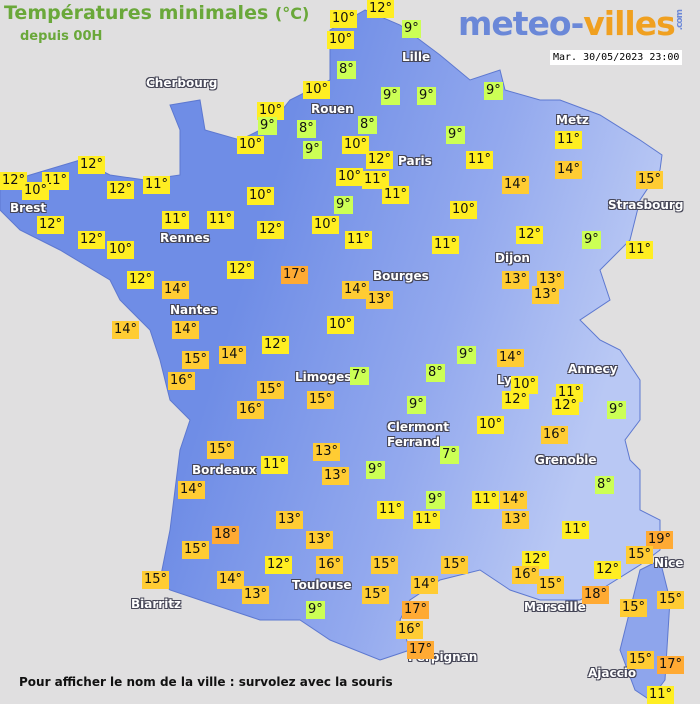  What do you see at coordinates (332, 109) in the screenshot?
I see `city-label: Rouen` at bounding box center [332, 109].